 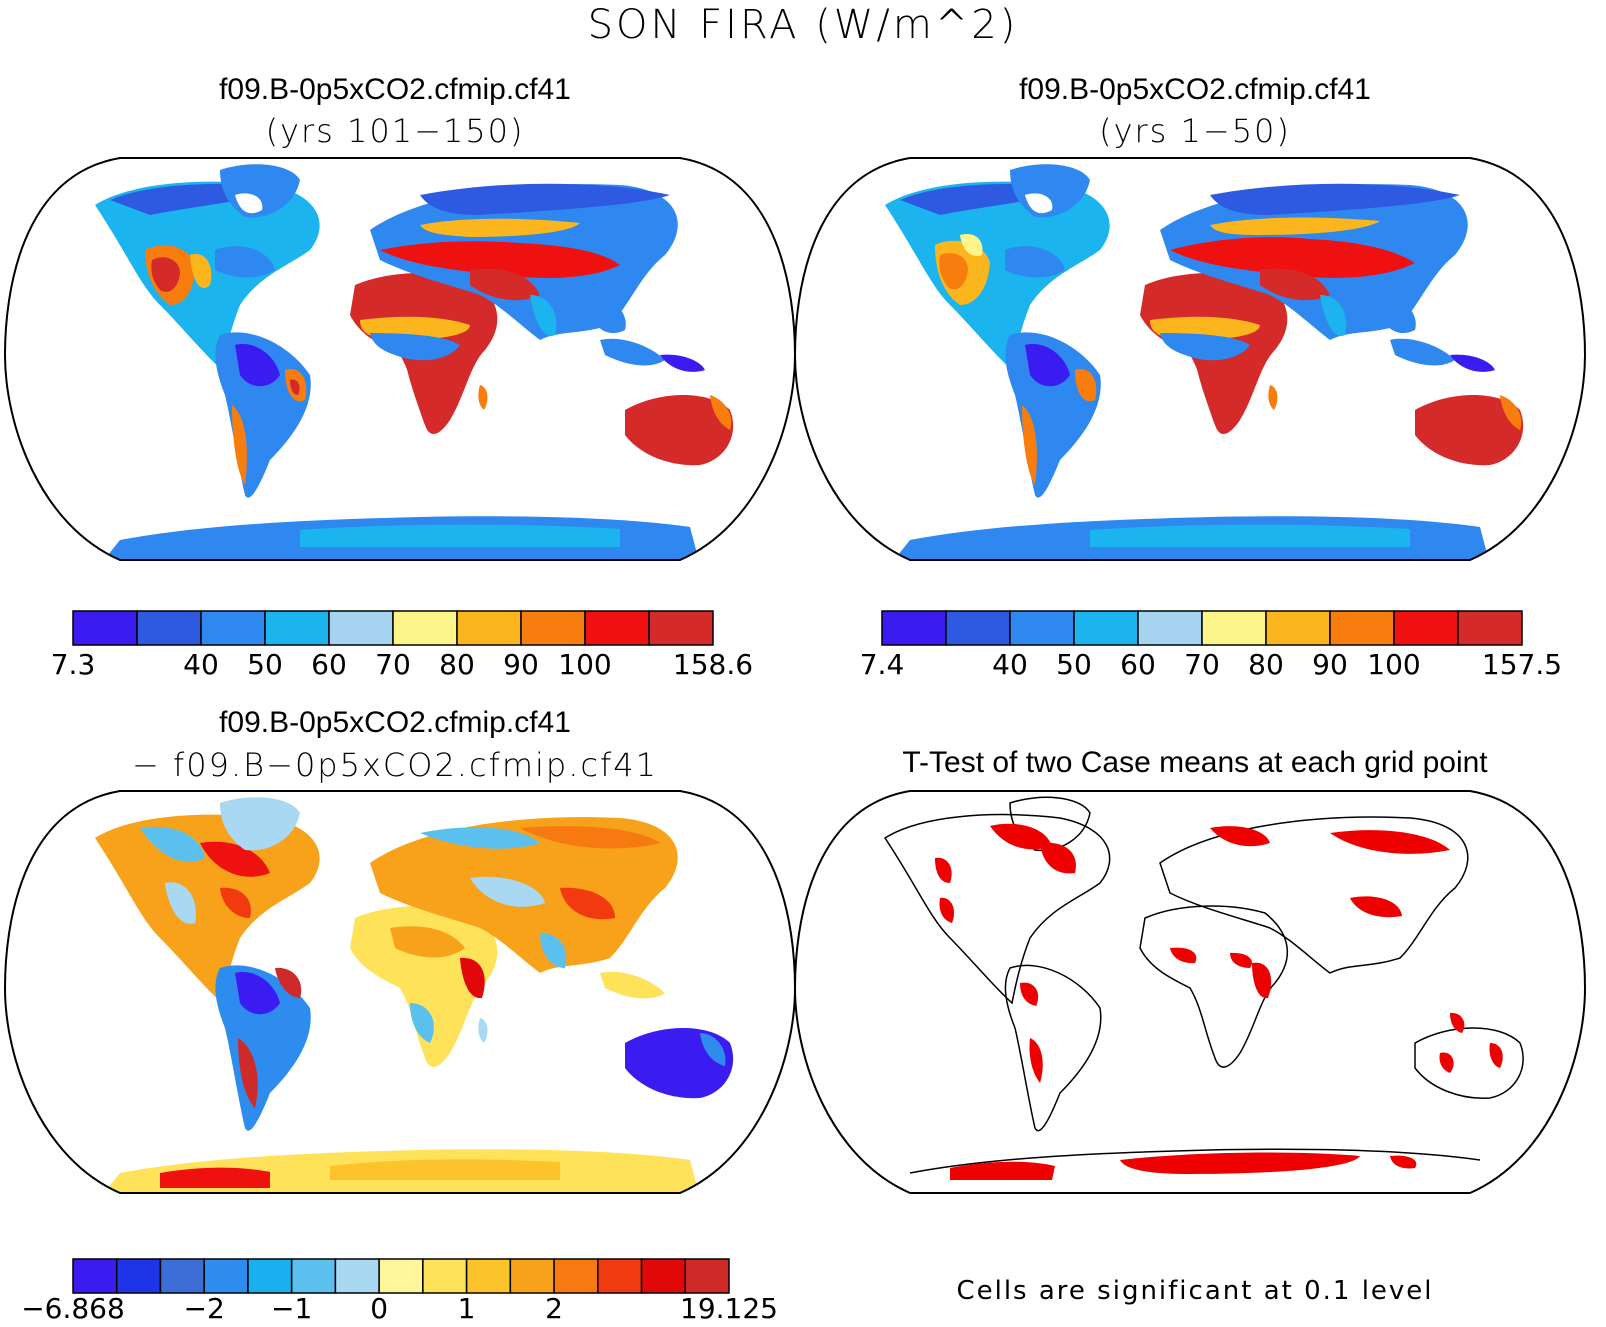 I want to click on figure-title: SON FIRA (W/m^2), so click(x=803, y=25).